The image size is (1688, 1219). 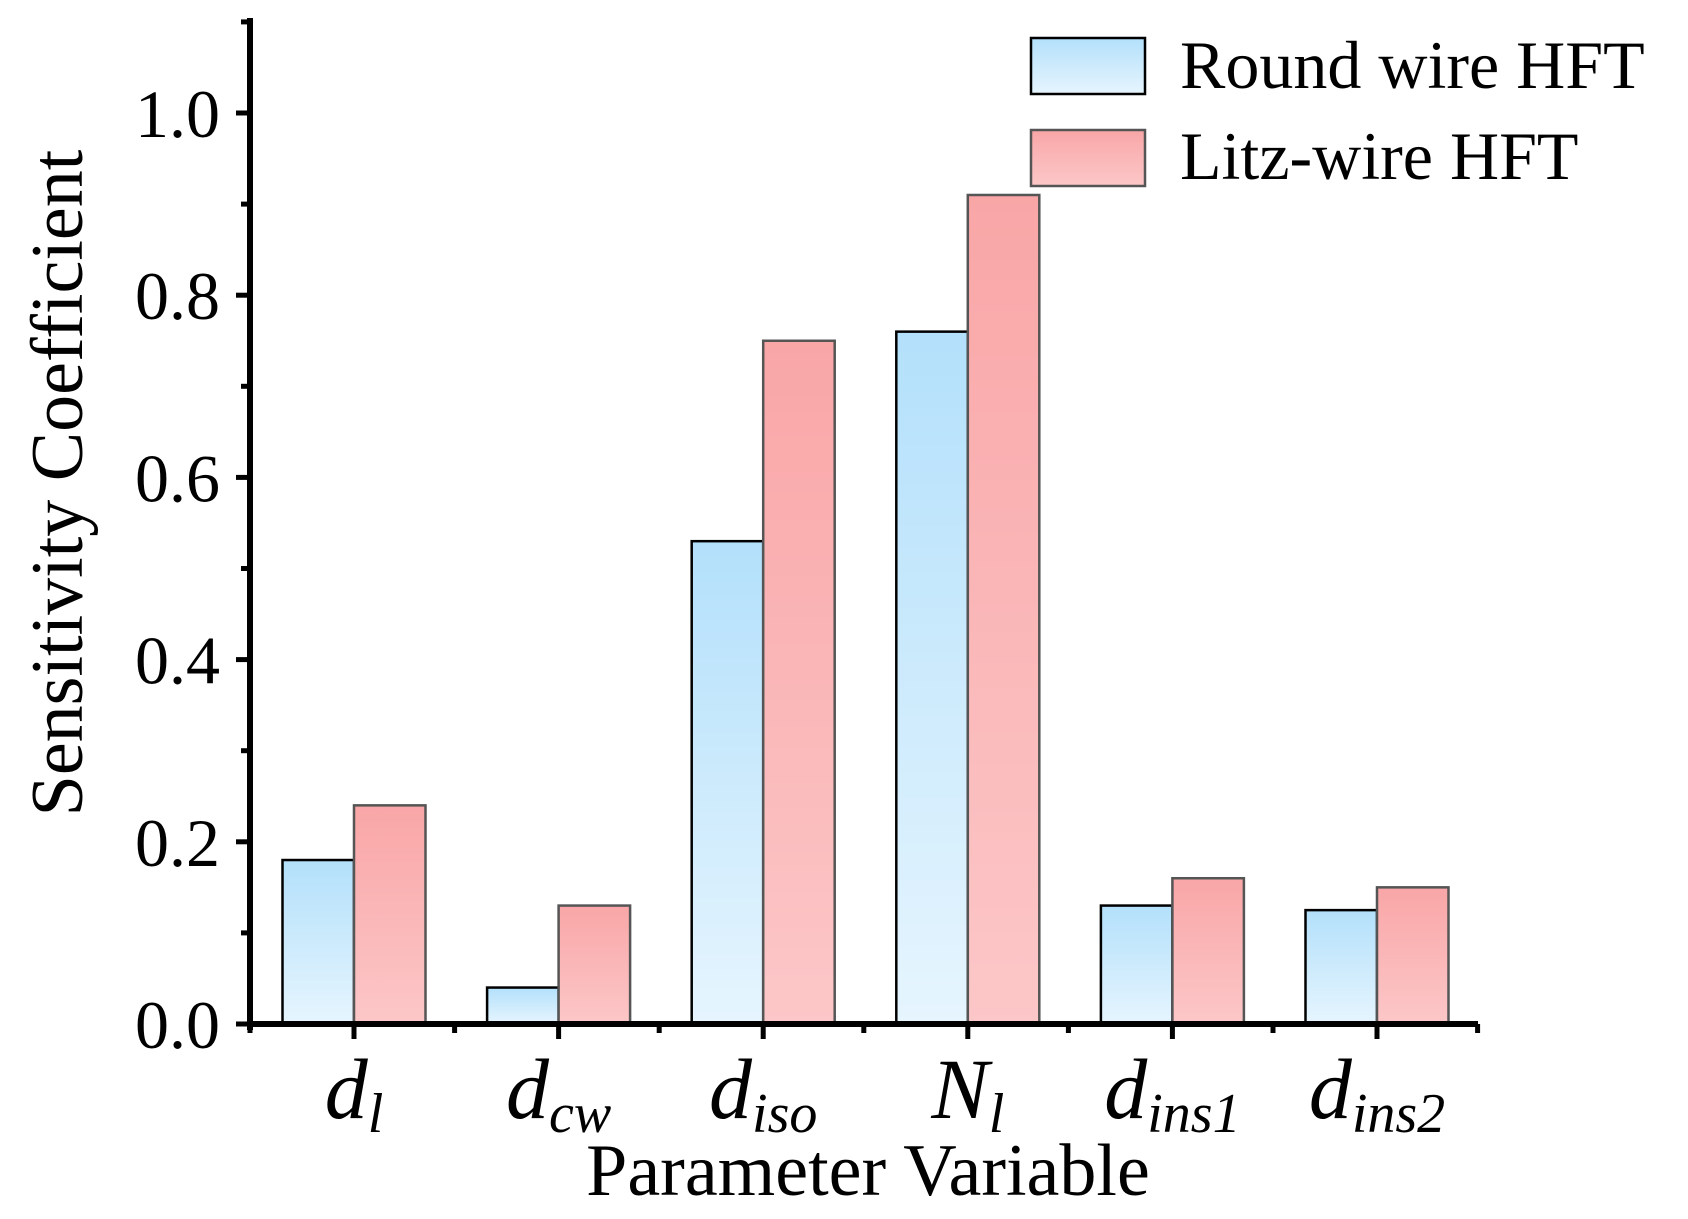 What do you see at coordinates (177, 478) in the screenshot?
I see `y-tick-label: 0.6` at bounding box center [177, 478].